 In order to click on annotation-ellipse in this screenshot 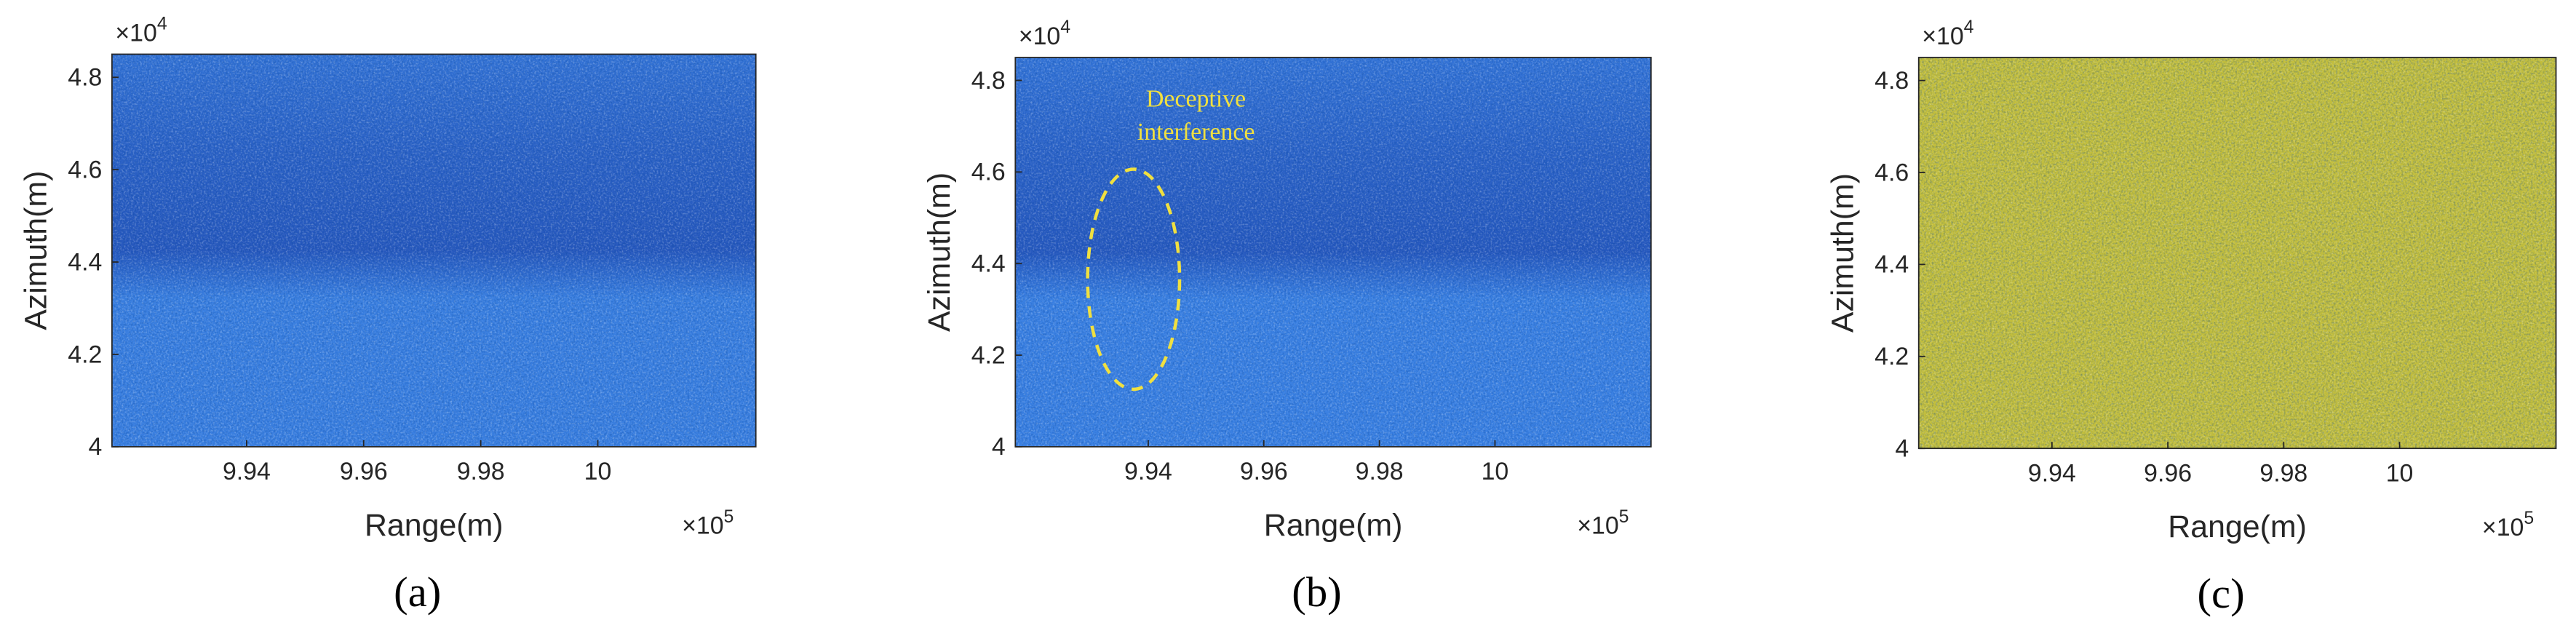, I will do `click(1134, 279)`.